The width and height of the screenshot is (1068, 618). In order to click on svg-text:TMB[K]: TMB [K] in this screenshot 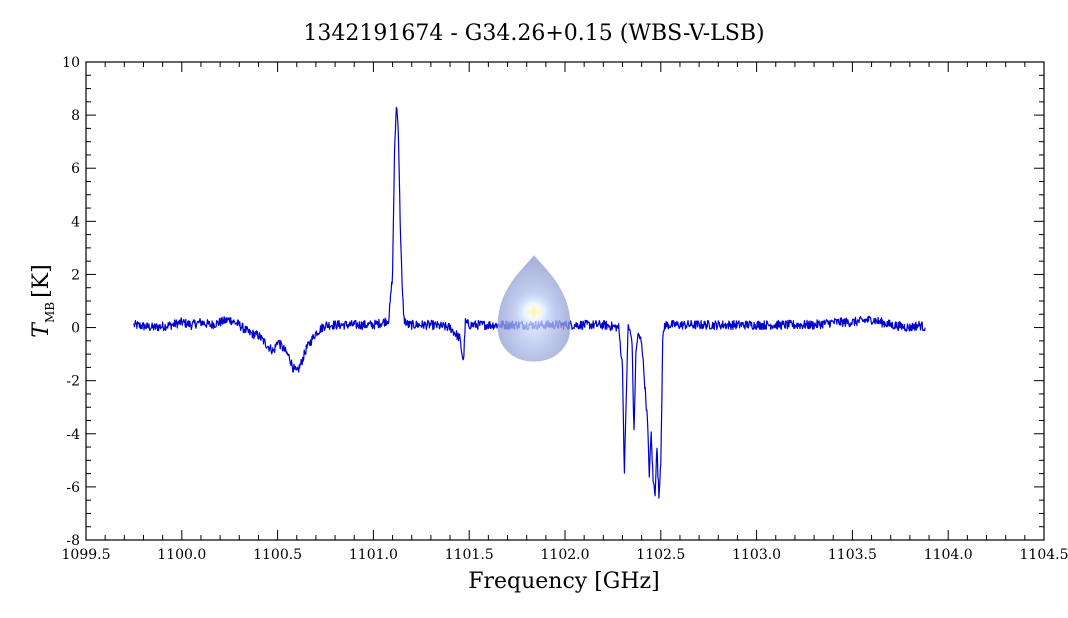, I will do `click(43, 300)`.